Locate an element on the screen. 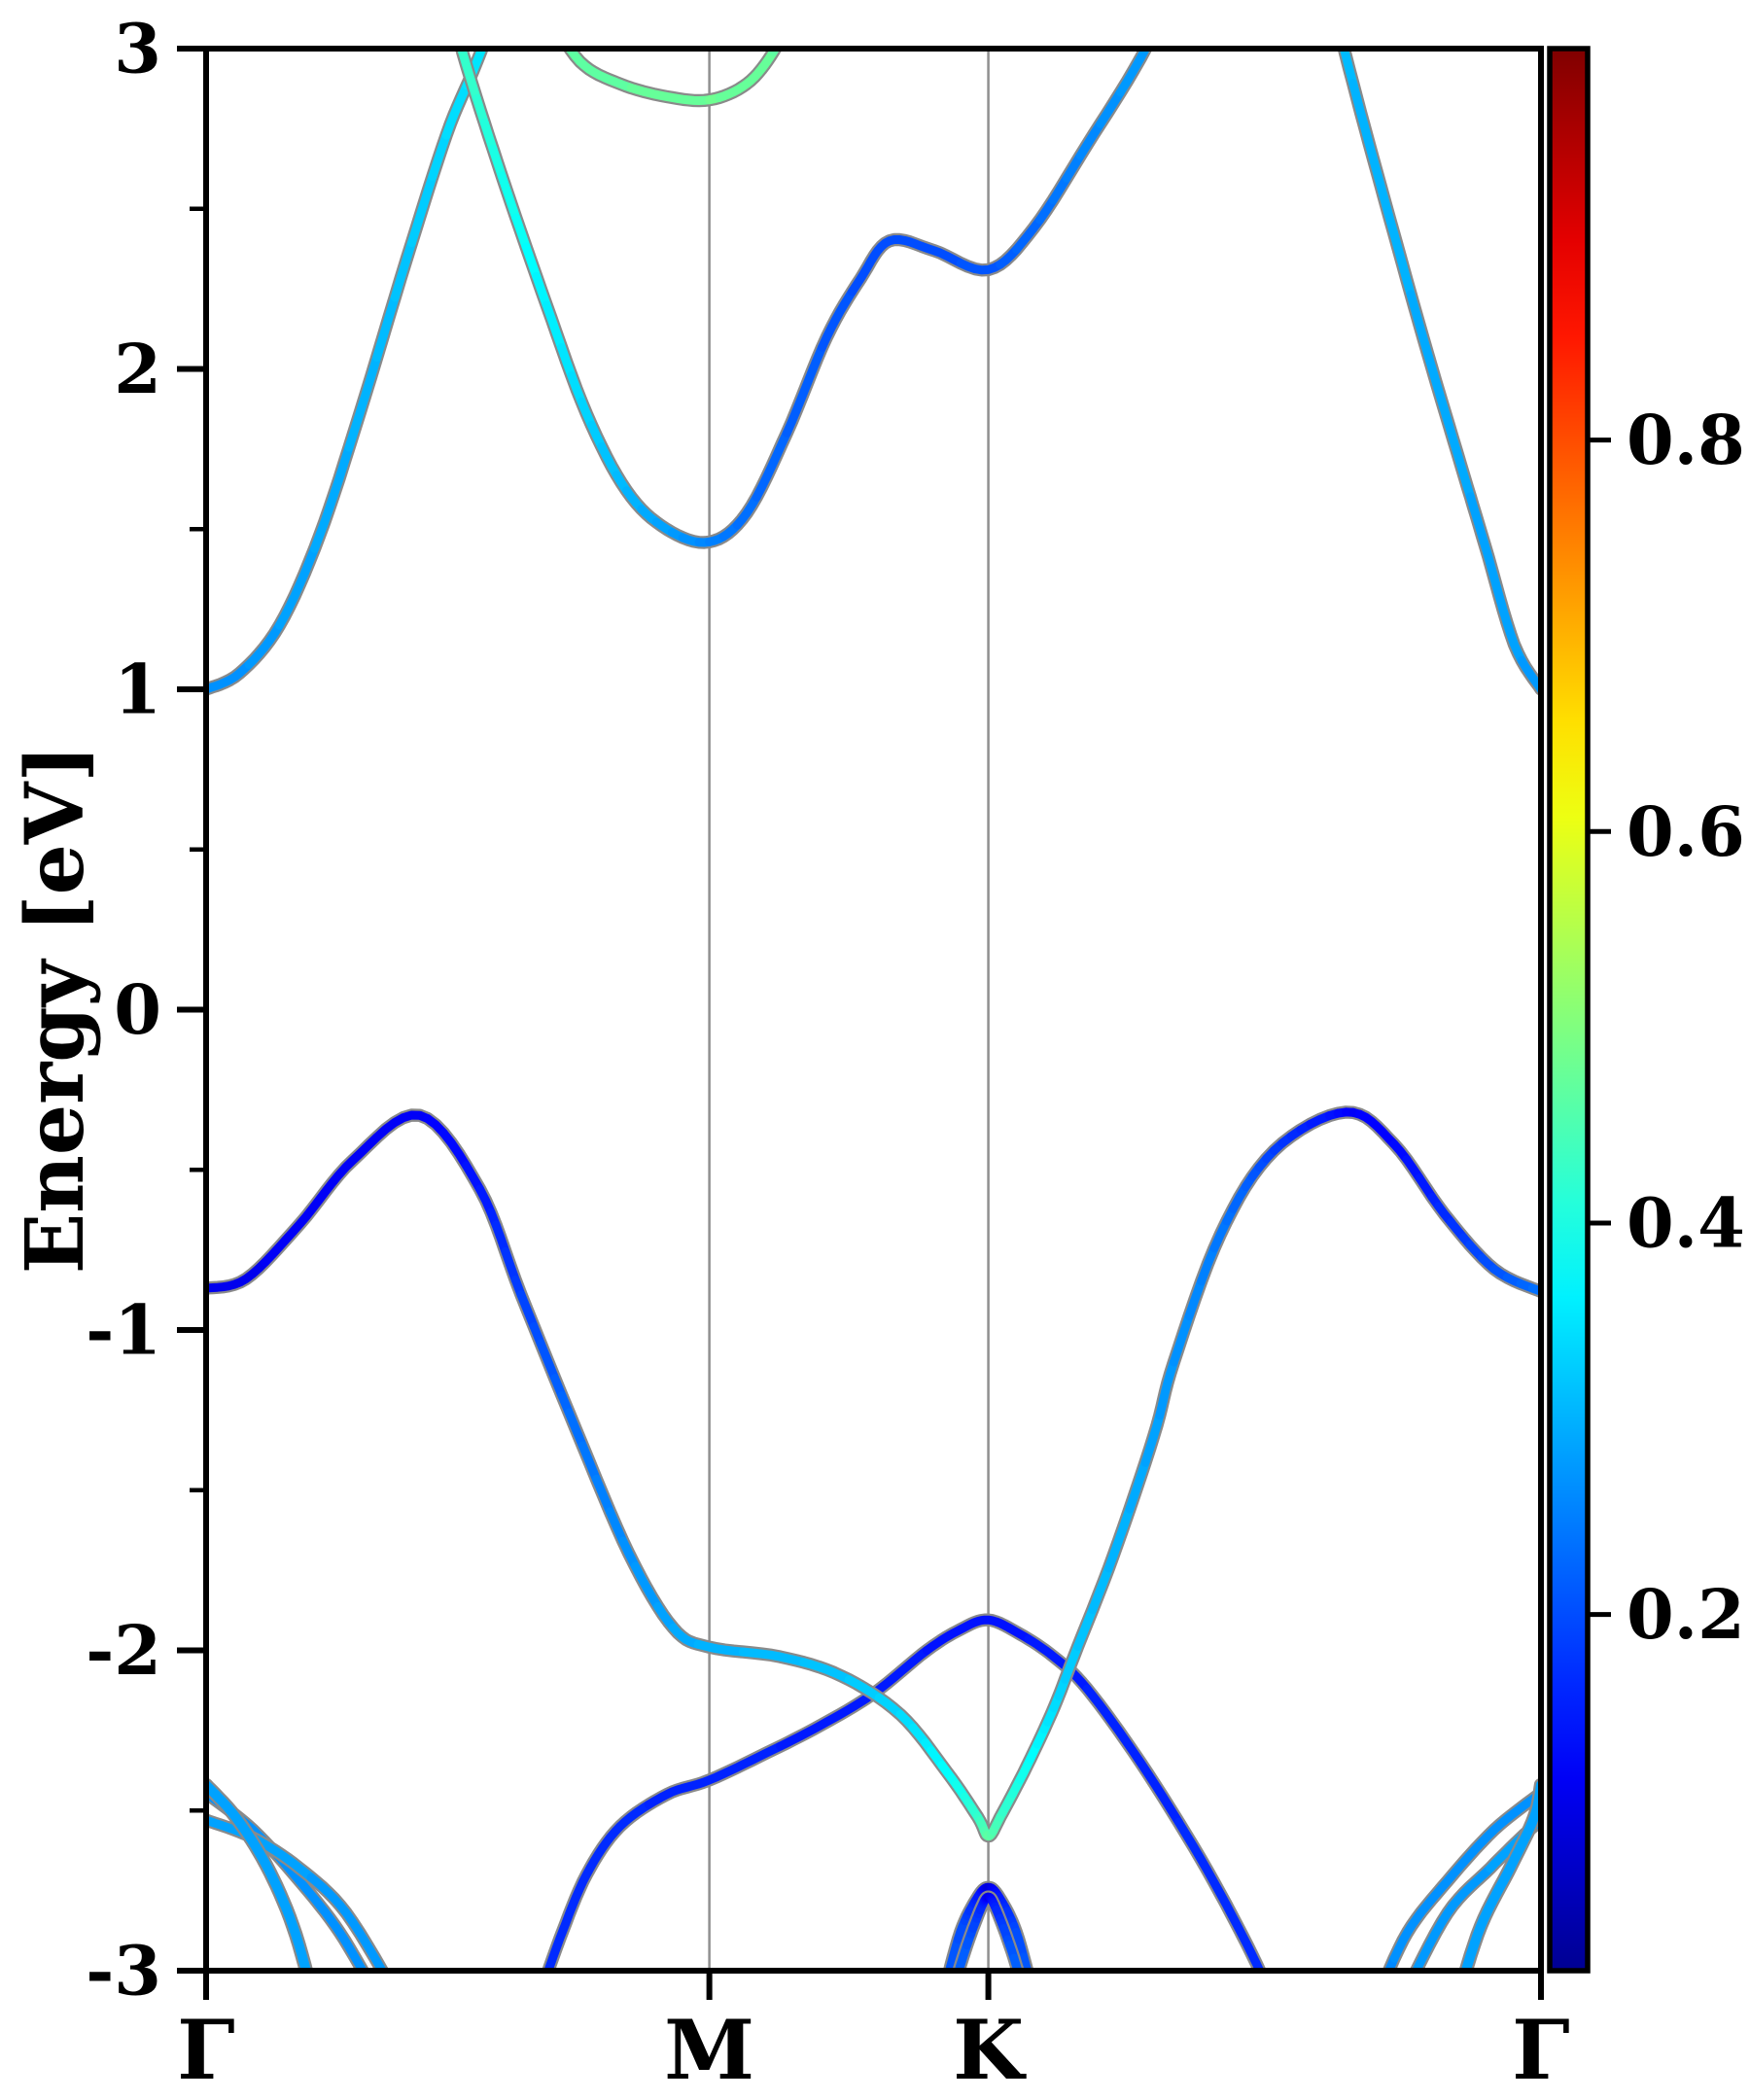 The height and width of the screenshot is (2100, 1750). band-valence-dark-blue-band is located at coordinates (904, 1792).